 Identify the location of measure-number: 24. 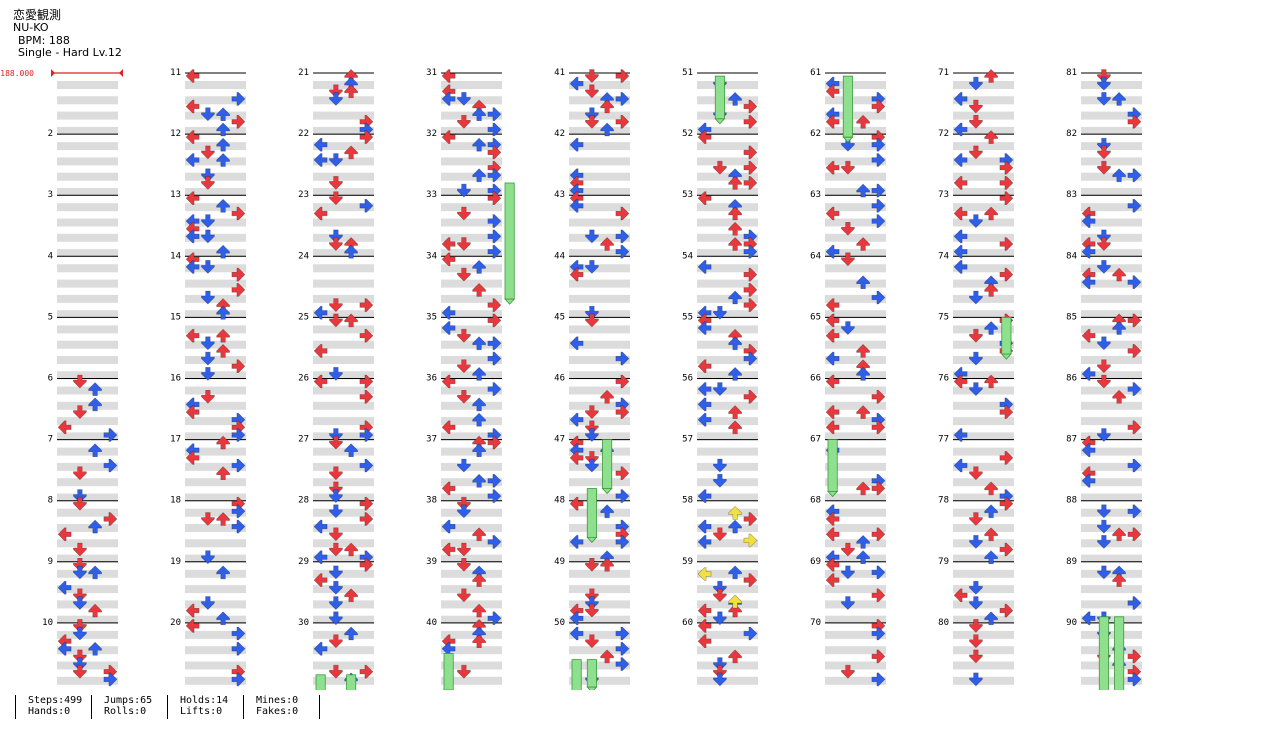
(303, 256).